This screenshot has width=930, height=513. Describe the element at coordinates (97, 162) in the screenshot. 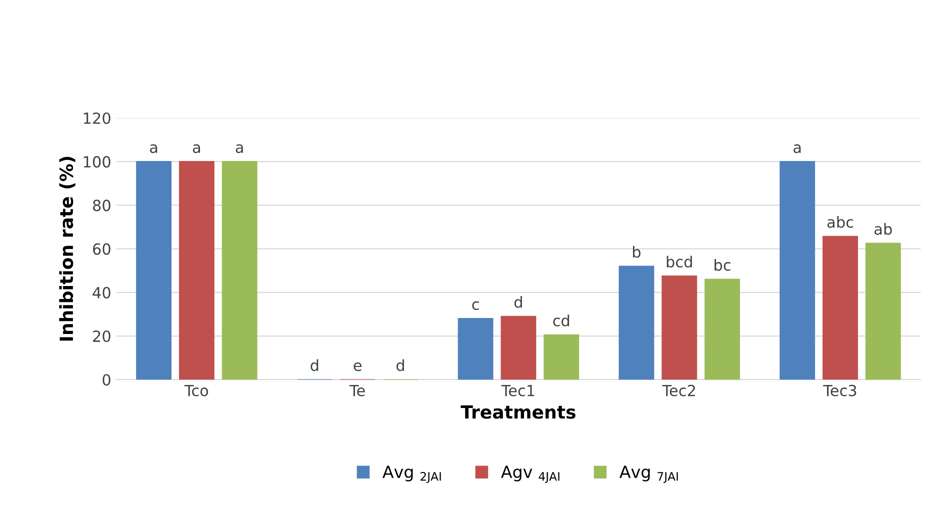

I see `y-tick-label: 100` at that location.